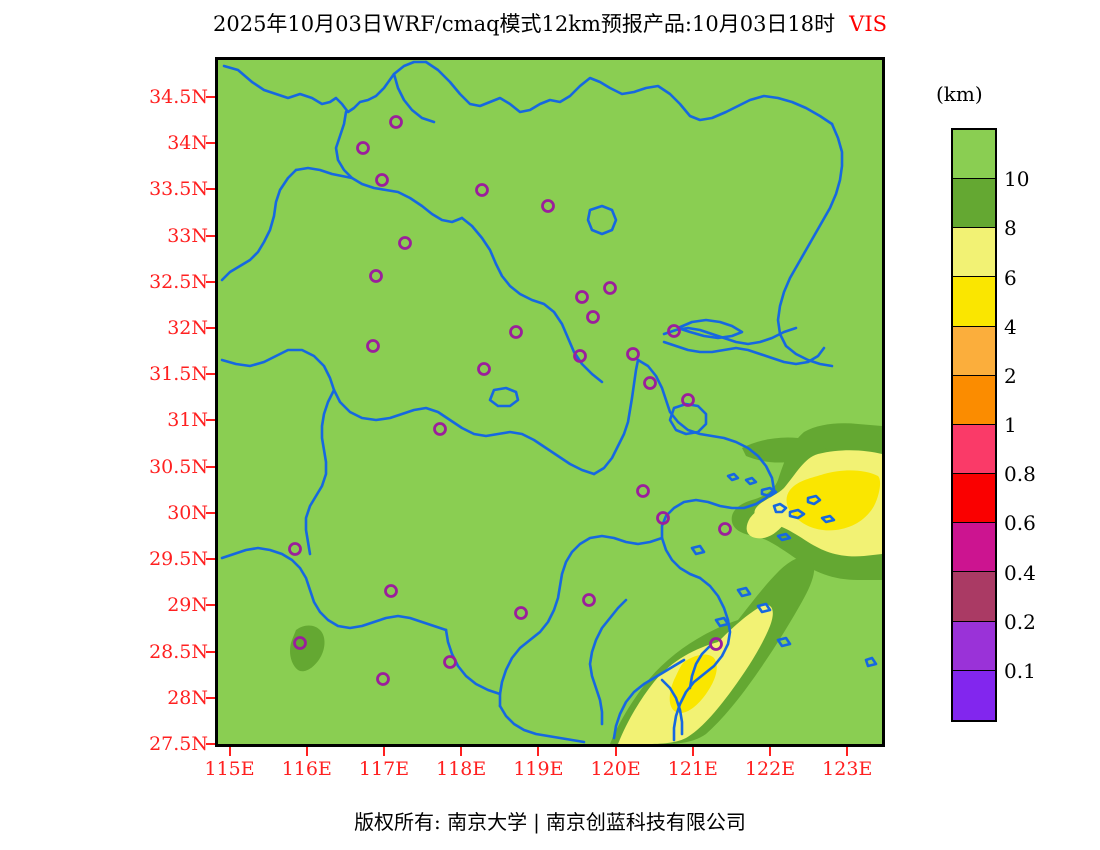  Describe the element at coordinates (229, 769) in the screenshot. I see `longitude-label: 115E` at that location.